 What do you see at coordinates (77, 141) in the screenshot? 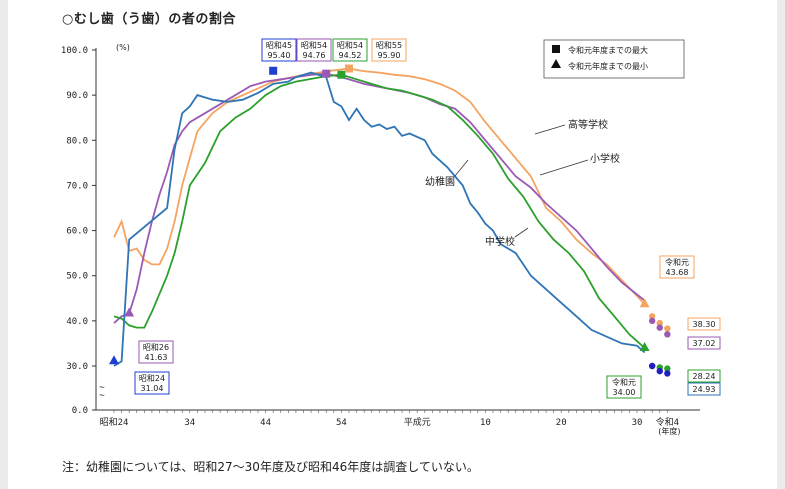
I see `y-tick-label: 80.0` at bounding box center [77, 141].